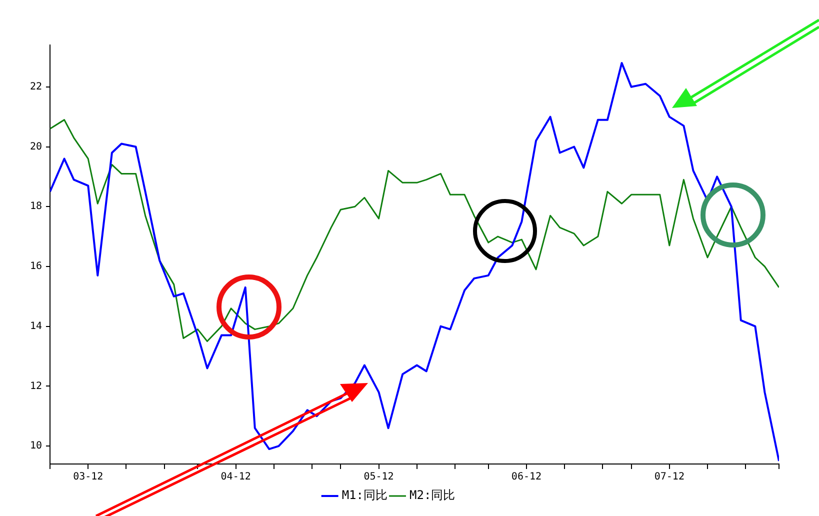  I want to click on y-tick-label: 20, so click(36, 146).